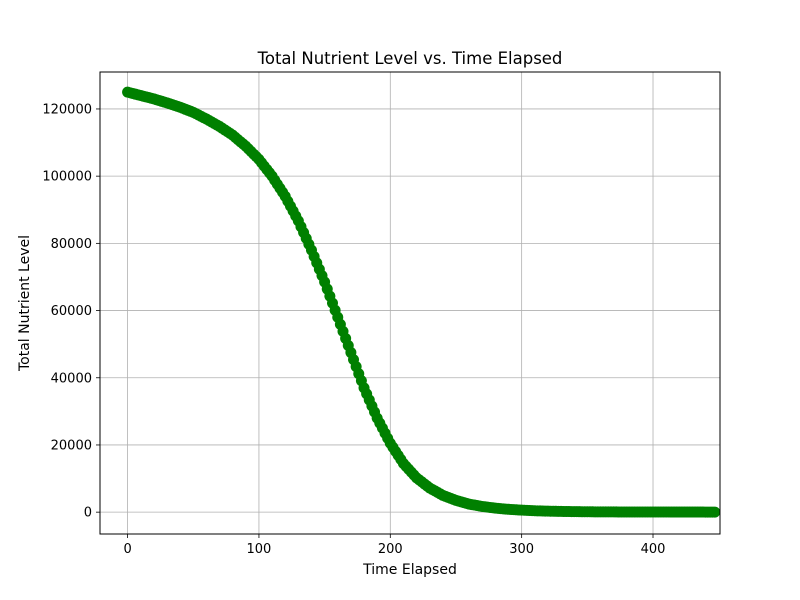 This screenshot has height=600, width=800. Describe the element at coordinates (67, 109) in the screenshot. I see `y-tick-label: 120000` at that location.